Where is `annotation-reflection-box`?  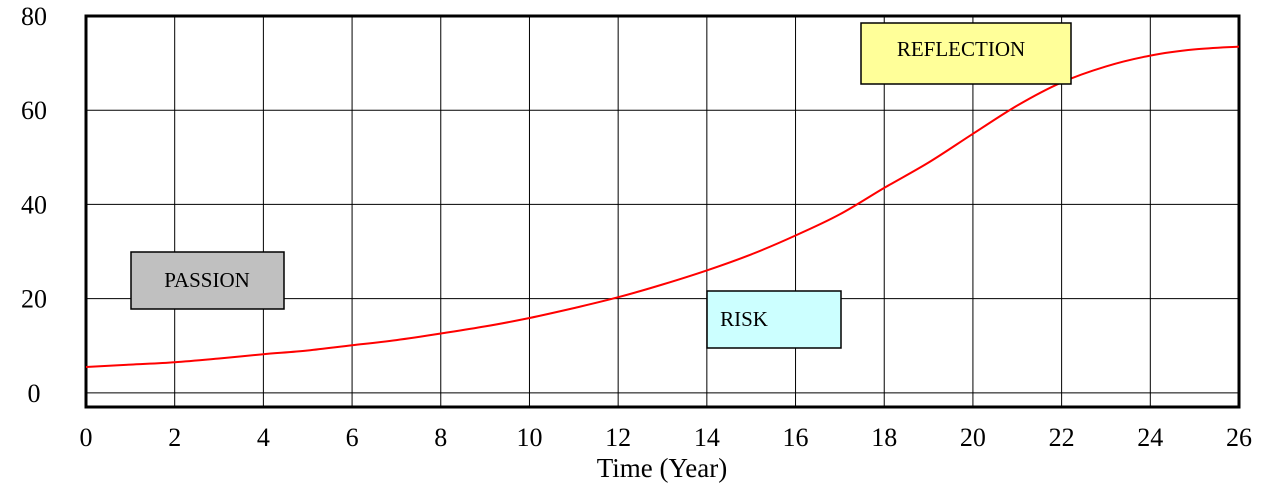
annotation-reflection-box is located at coordinates (966, 53).